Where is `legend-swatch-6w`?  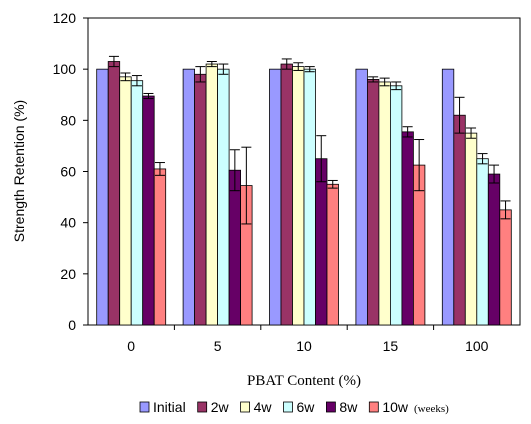 legend-swatch-6w is located at coordinates (288, 407).